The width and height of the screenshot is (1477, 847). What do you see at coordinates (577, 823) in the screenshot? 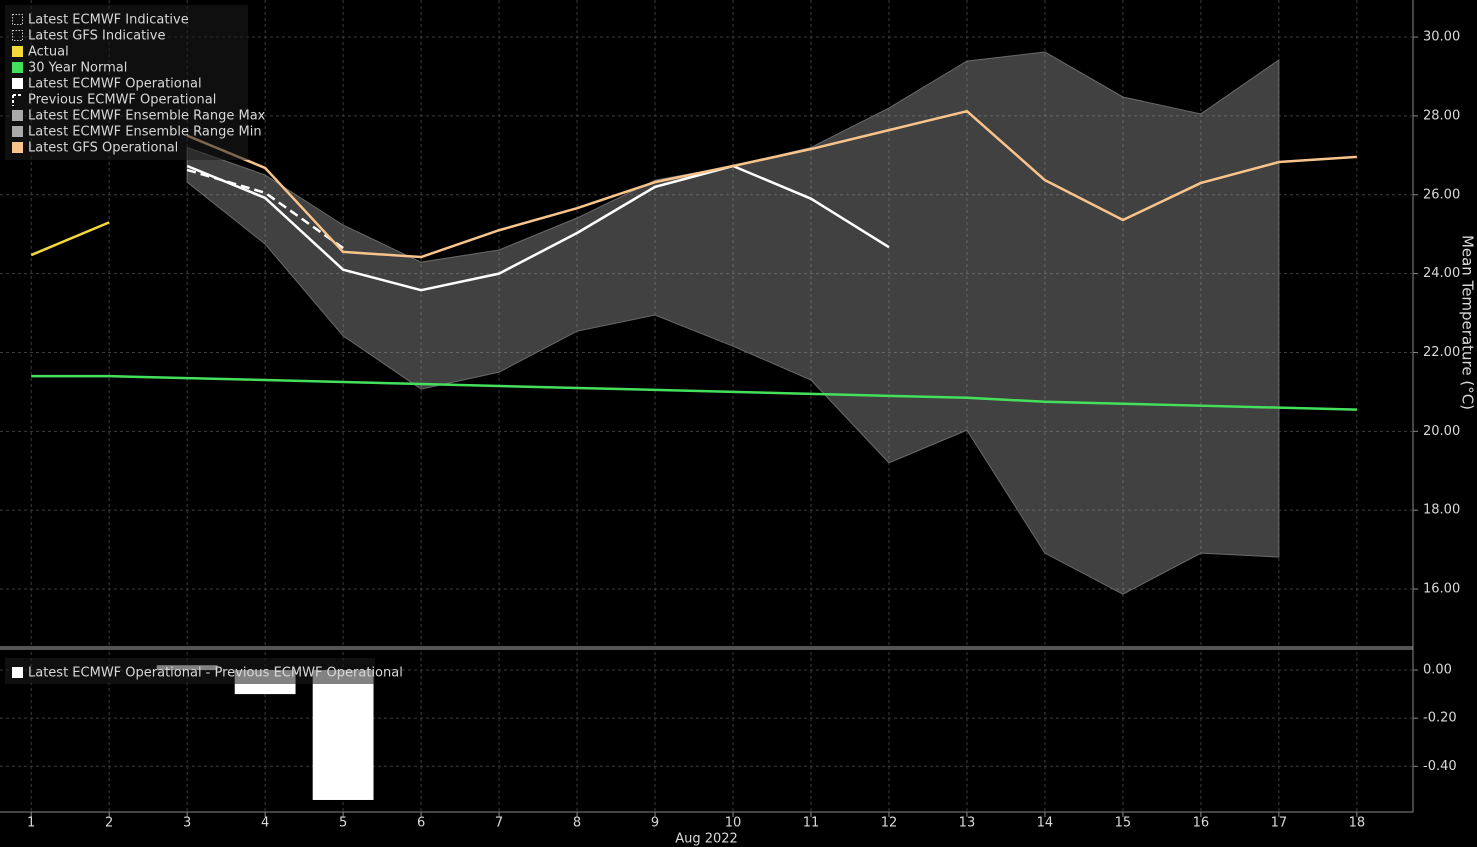
I see `x-tick-label: 8` at bounding box center [577, 823].